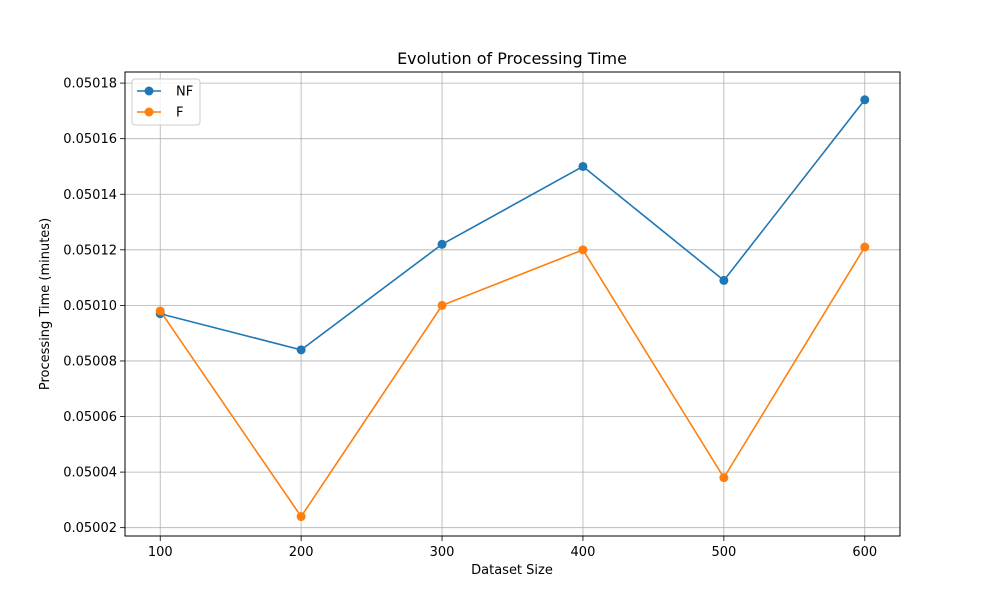 This screenshot has height=600, width=1000. Describe the element at coordinates (90, 306) in the screenshot. I see `y-tick-label: 0.05010` at that location.